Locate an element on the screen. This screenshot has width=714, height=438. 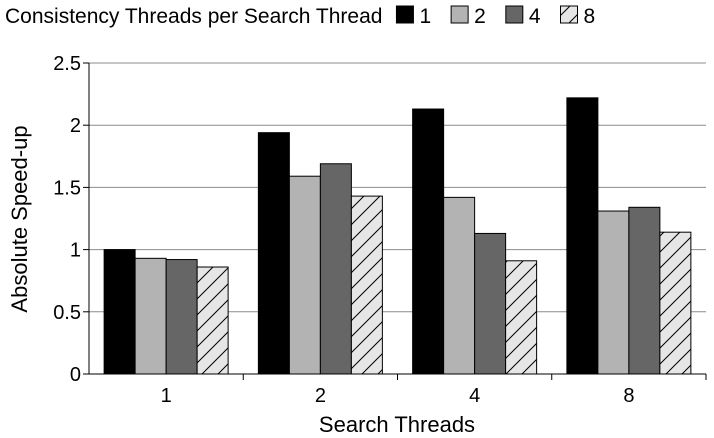
x-axis-ticks: 1 2 4 8 is located at coordinates (434, 390).